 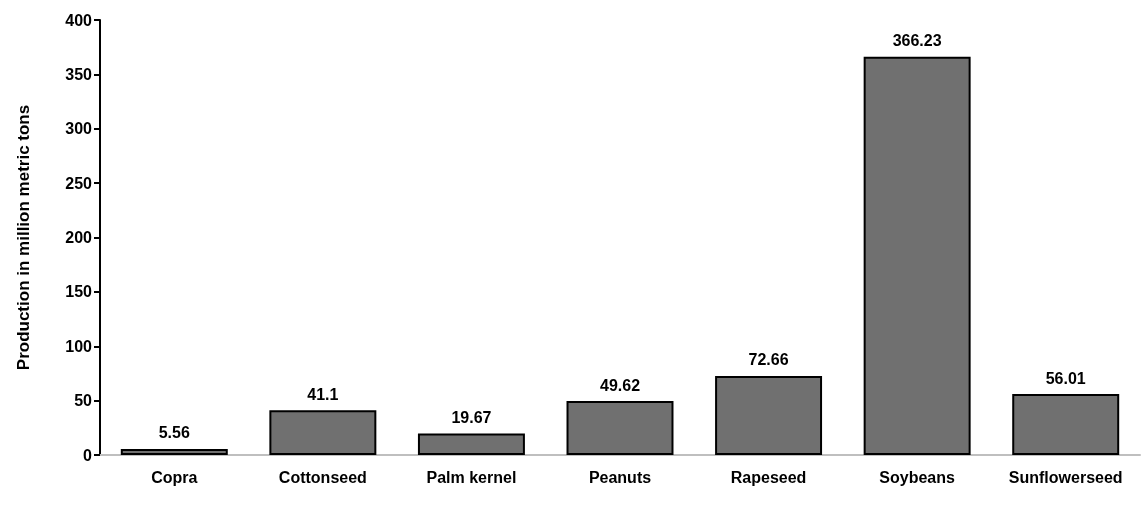 I want to click on x-tick-label: Copra, so click(x=174, y=477).